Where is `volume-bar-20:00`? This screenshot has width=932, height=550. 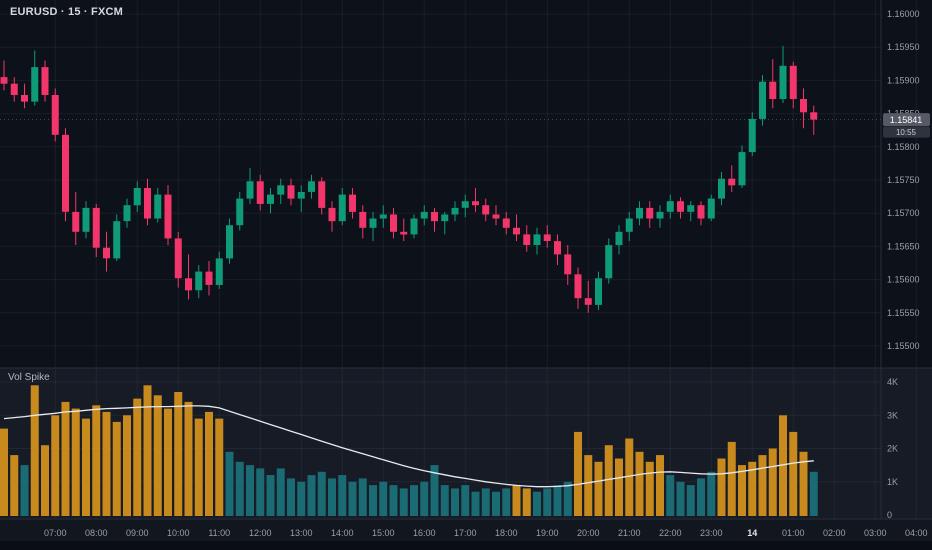 volume-bar-20:00 is located at coordinates (588, 485).